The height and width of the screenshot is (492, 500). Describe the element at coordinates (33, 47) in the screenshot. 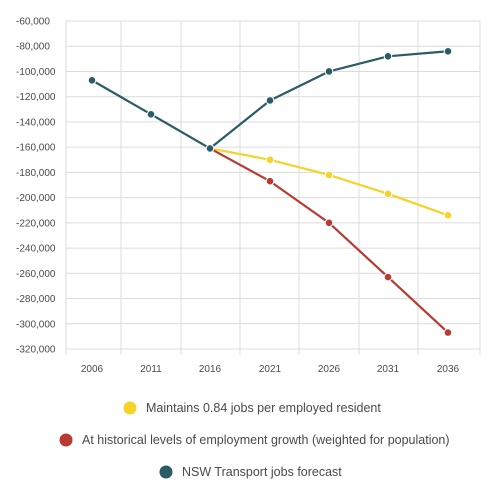

I see `y-tick-label: -80,000` at that location.